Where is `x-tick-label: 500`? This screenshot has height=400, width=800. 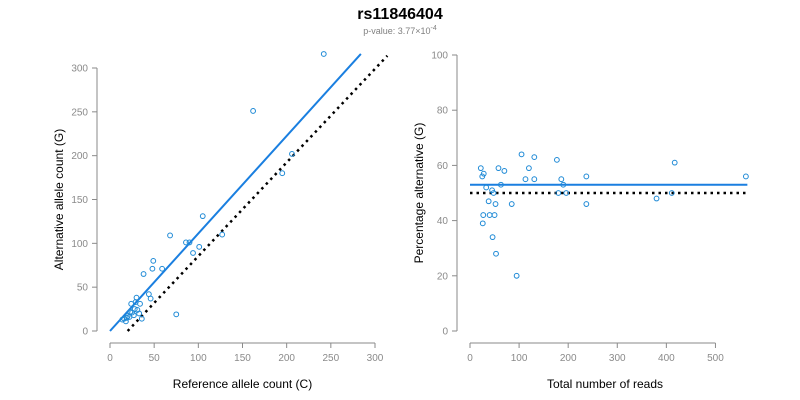 x-tick-label: 500 is located at coordinates (715, 358).